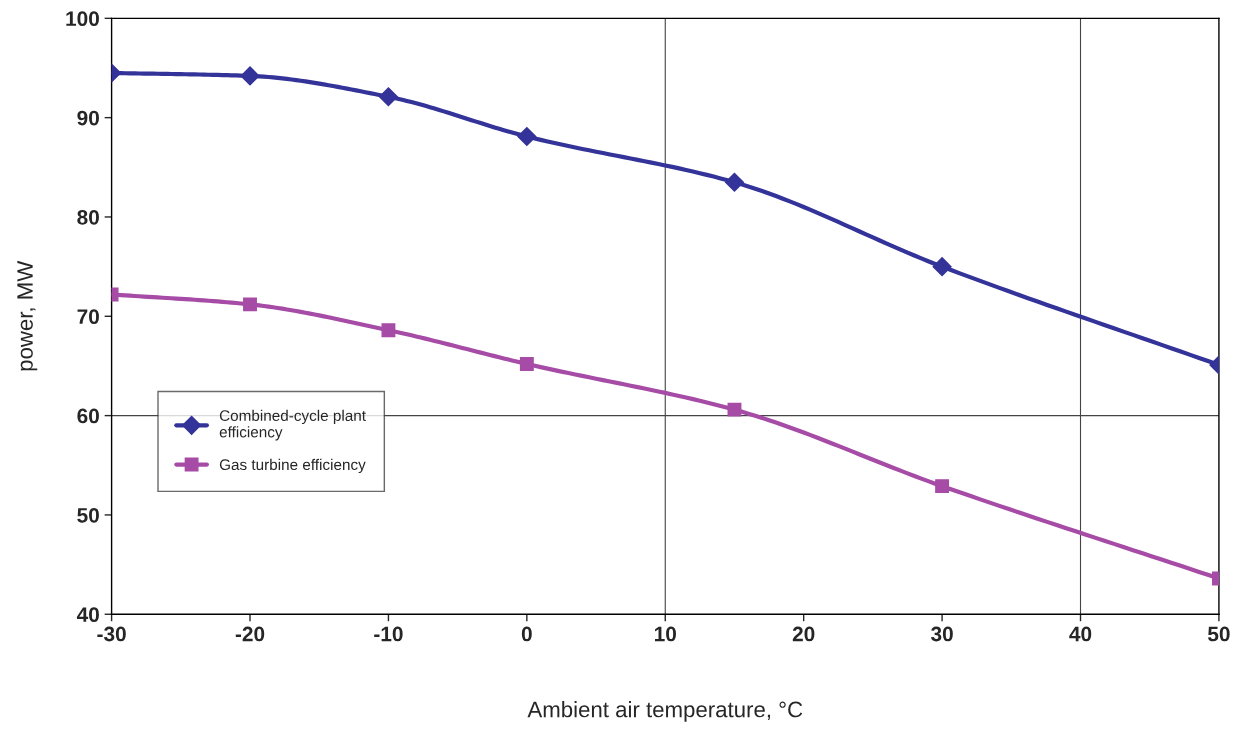 This screenshot has height=733, width=1240. What do you see at coordinates (665, 634) in the screenshot?
I see `x-tick-label: 10` at bounding box center [665, 634].